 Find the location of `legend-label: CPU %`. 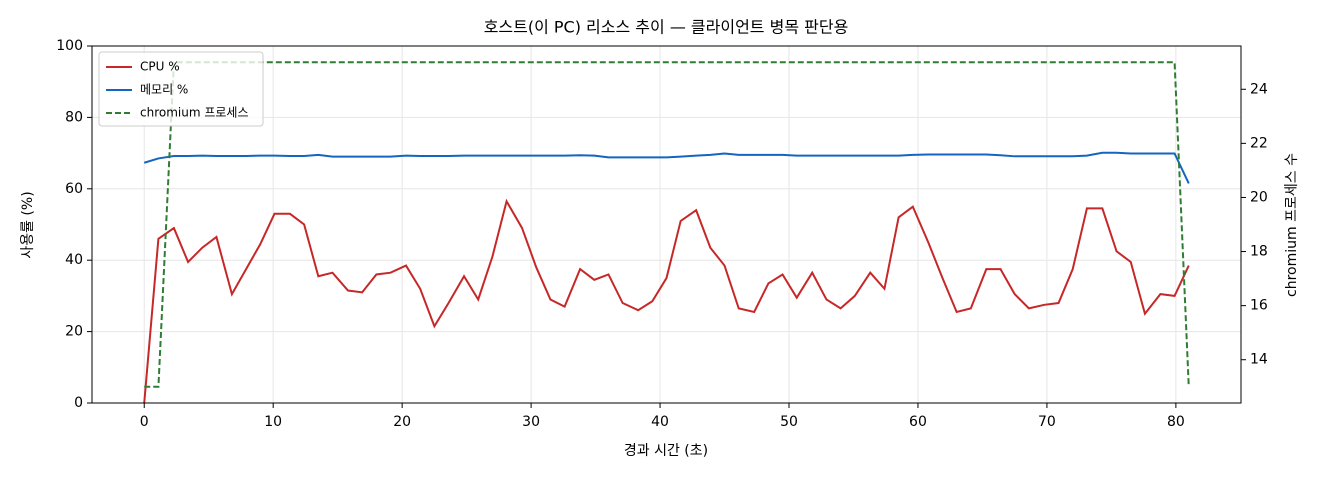

legend-label: CPU % is located at coordinates (160, 67).